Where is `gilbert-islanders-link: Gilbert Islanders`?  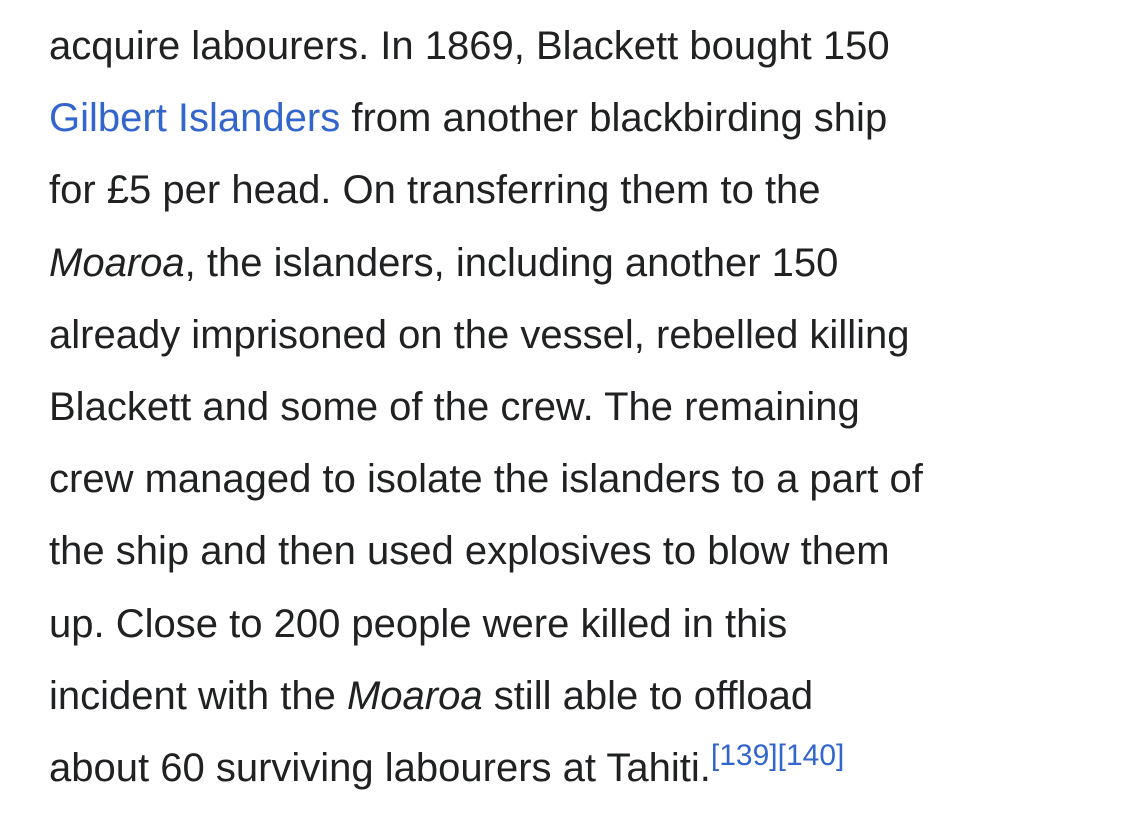
gilbert-islanders-link: Gilbert Islanders is located at coordinates (195, 118).